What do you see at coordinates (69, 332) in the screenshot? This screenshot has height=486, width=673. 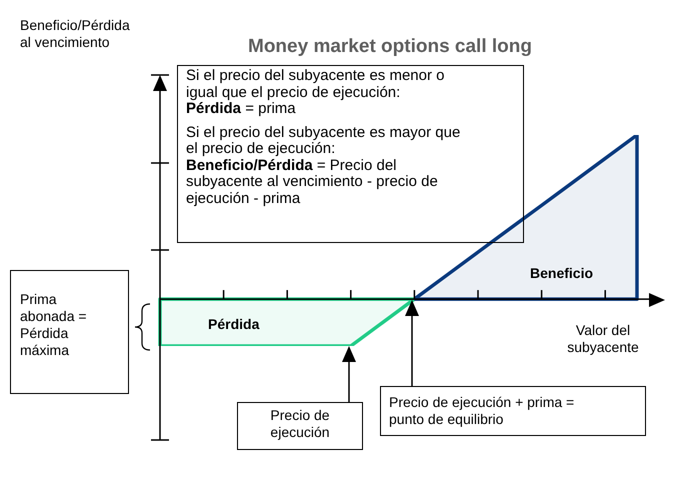 I see `text: Prima abonada = Pérdida máxima` at bounding box center [69, 332].